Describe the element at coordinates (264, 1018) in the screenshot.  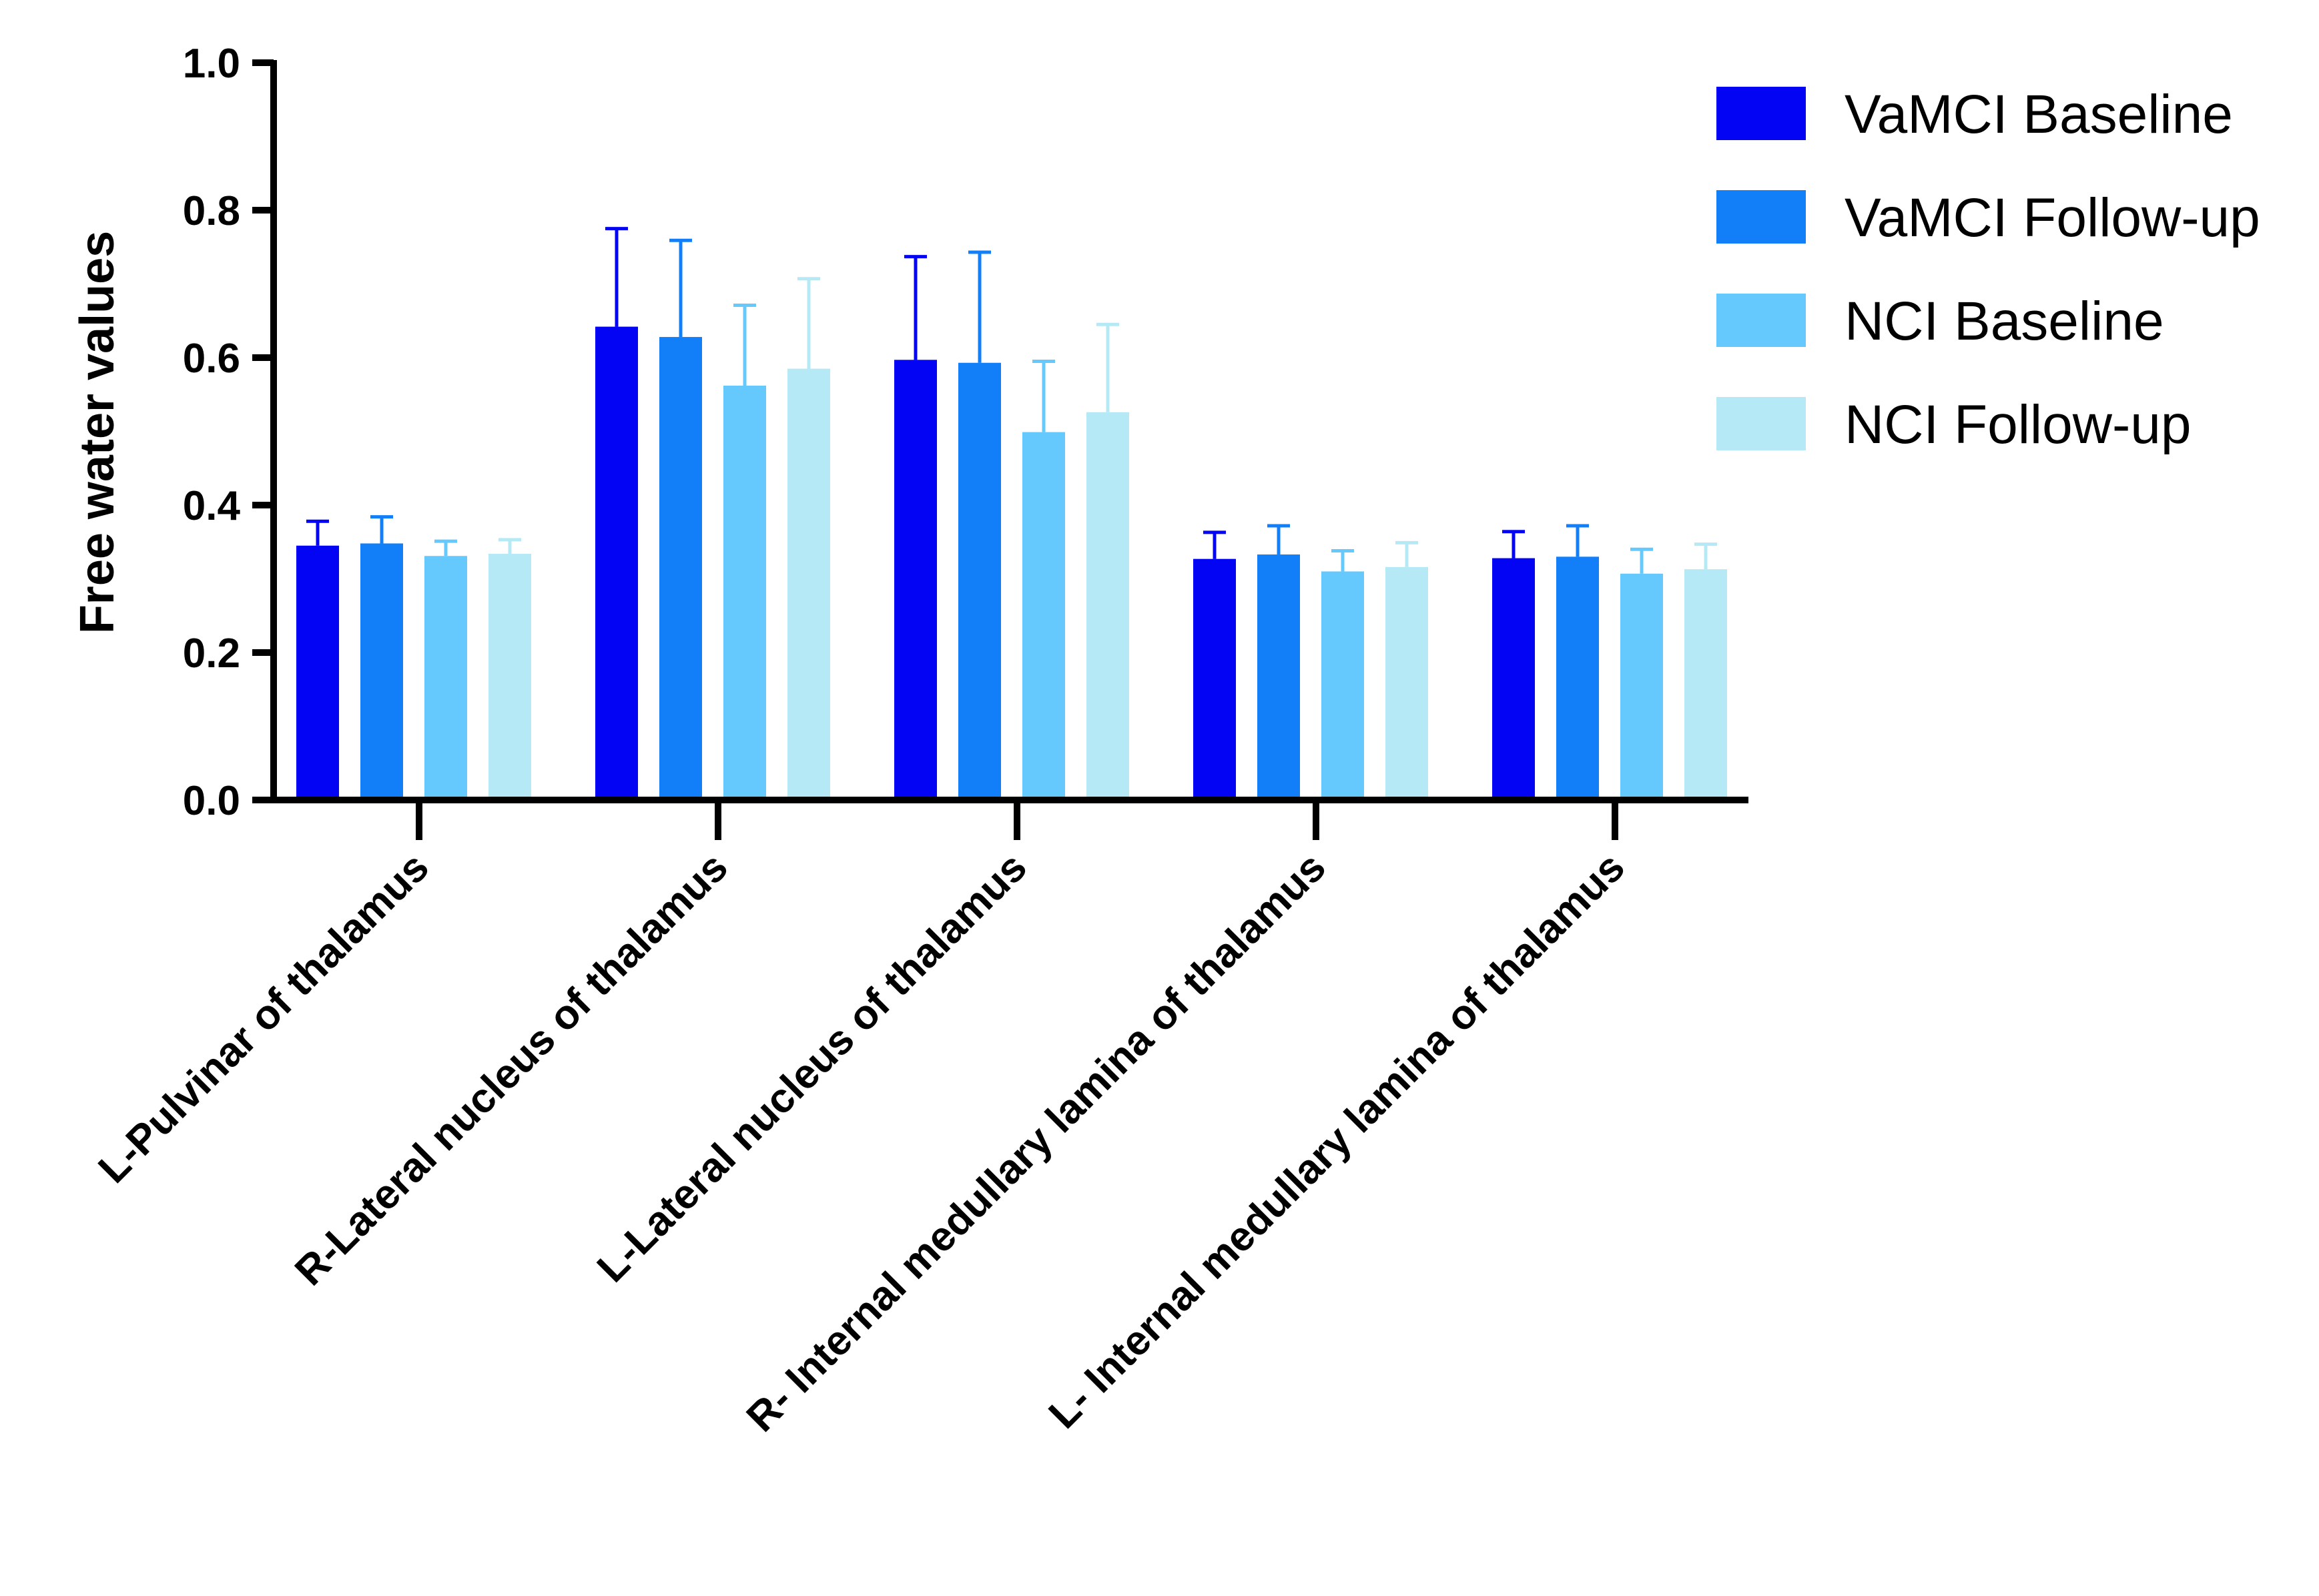
I see `x-tick-label: L-Pulvinar of thalamus` at that location.